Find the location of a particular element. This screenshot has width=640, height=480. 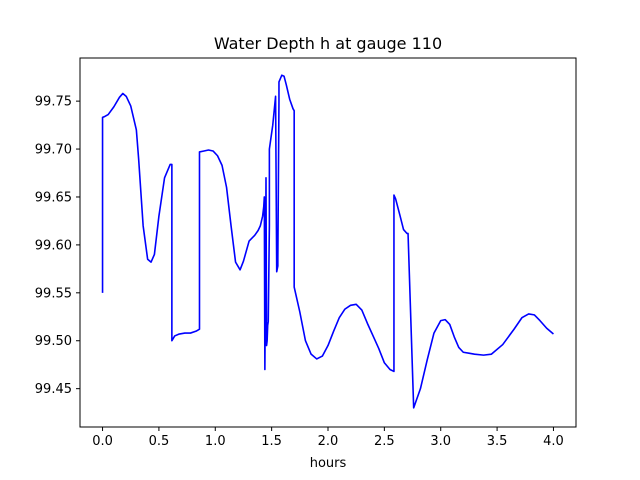

x-axis-label: hours is located at coordinates (328, 463).